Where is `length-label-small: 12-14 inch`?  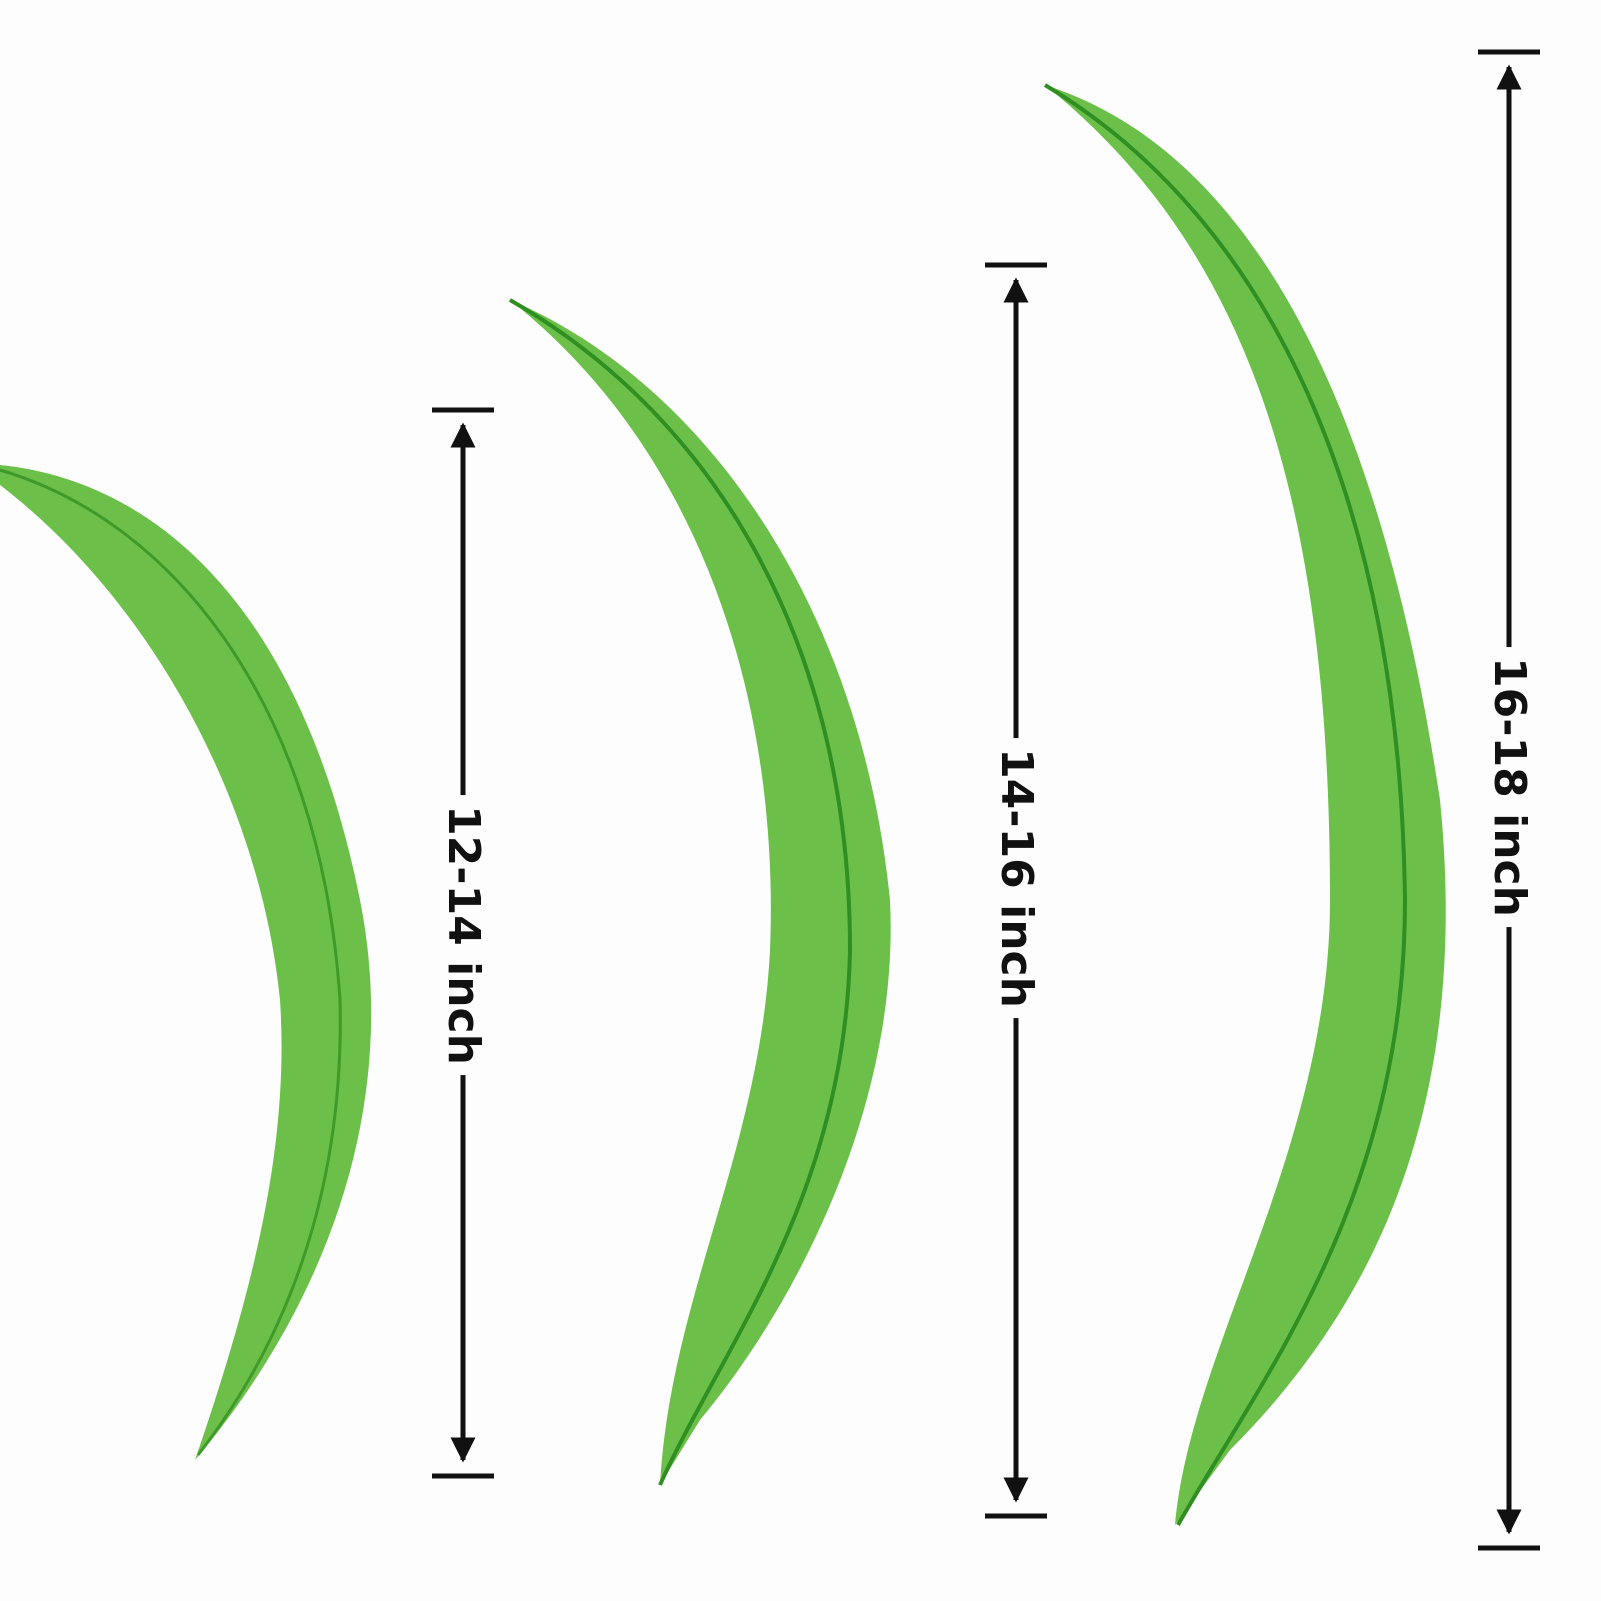
length-label-small: 12-14 inch is located at coordinates (463, 935).